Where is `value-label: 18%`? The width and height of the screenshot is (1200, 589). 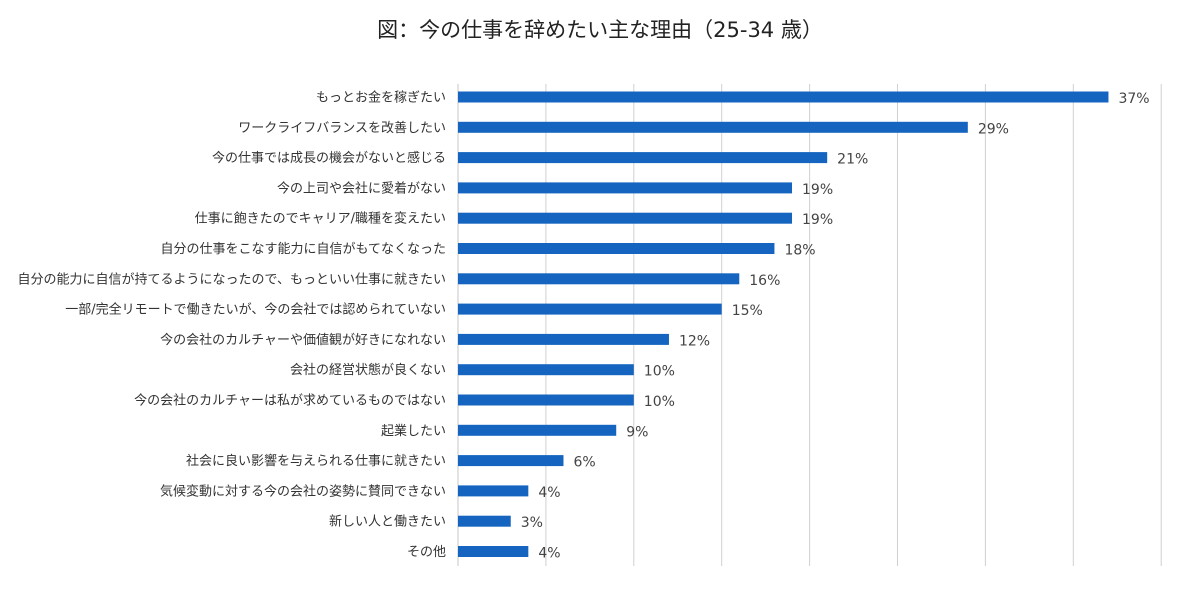 value-label: 18% is located at coordinates (799, 251).